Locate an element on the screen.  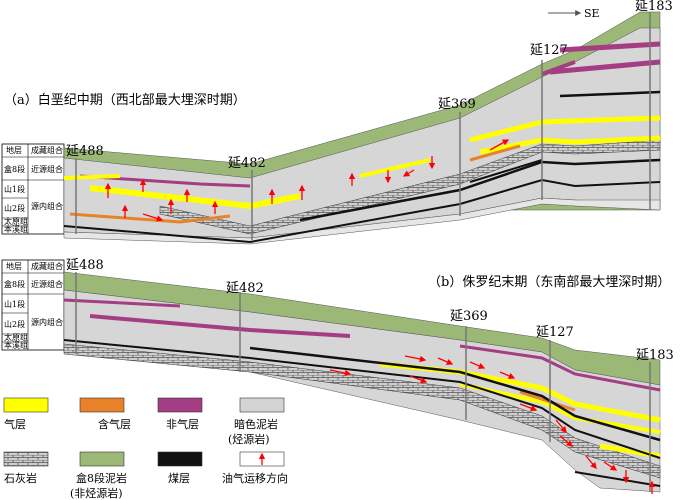
legend-swatch-gas-bearing is located at coordinates (102, 405).